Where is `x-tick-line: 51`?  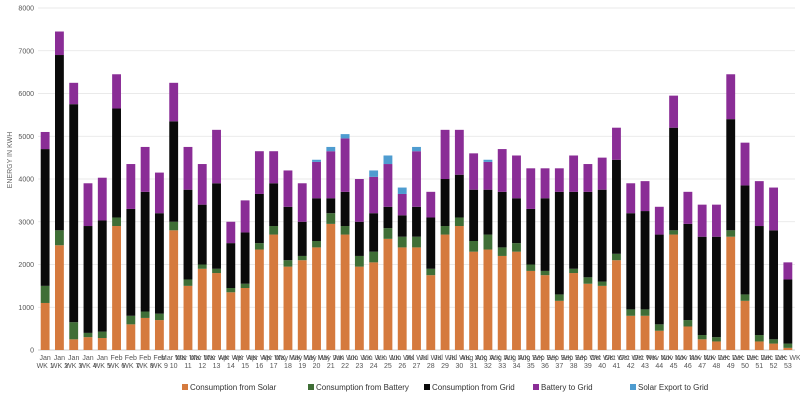
x-tick-line: 51 is located at coordinates (759, 366).